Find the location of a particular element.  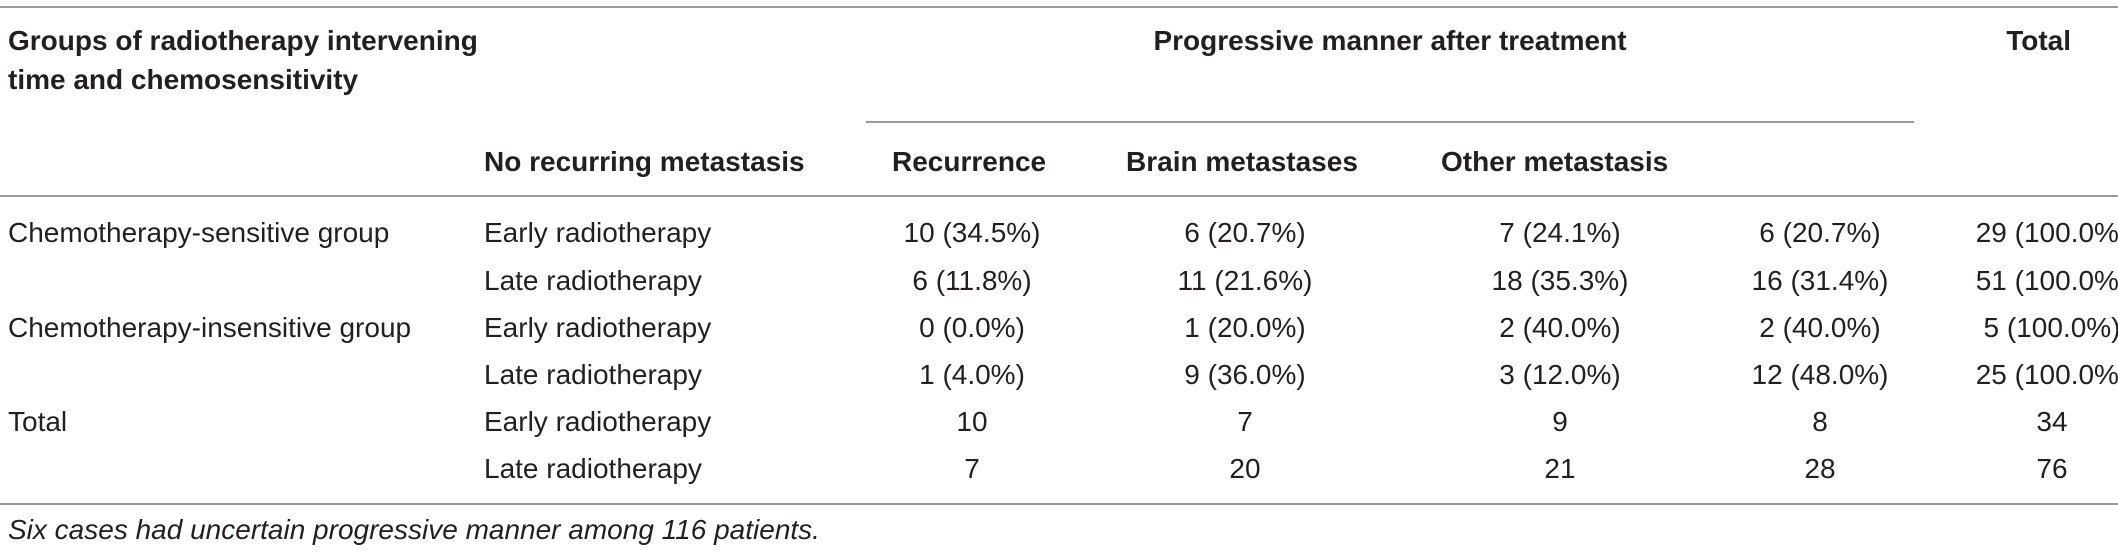

cell-brain-metastases: 3 (12.0%) is located at coordinates (1560, 374).